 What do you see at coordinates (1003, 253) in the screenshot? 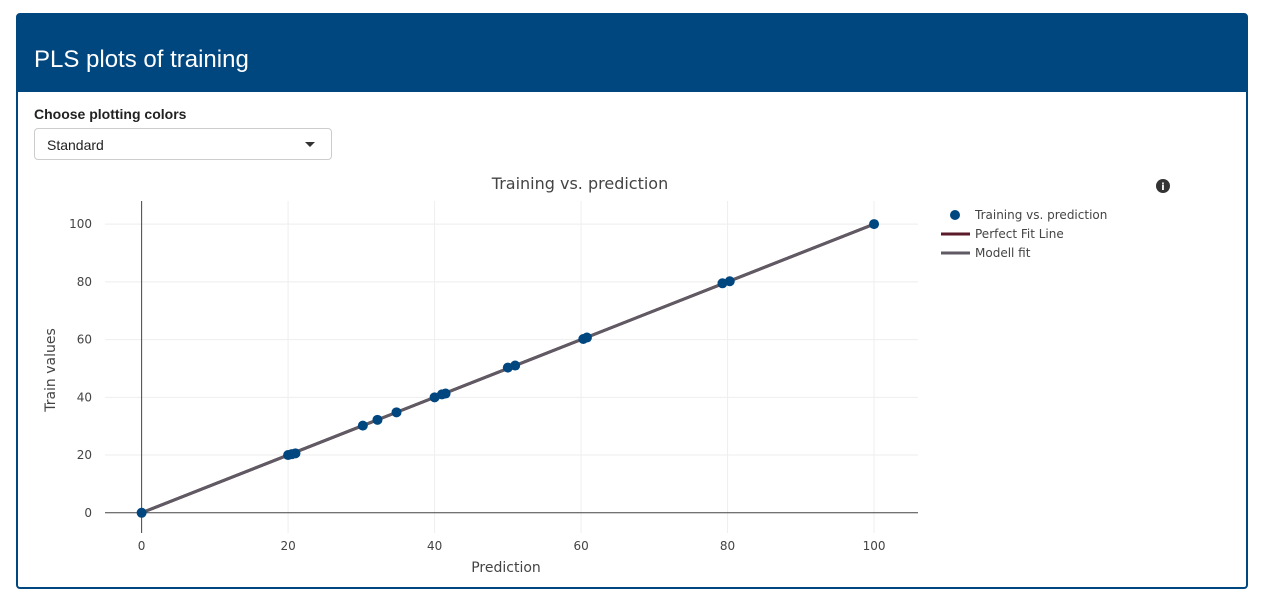
I see `legend-label: Modell fit` at bounding box center [1003, 253].